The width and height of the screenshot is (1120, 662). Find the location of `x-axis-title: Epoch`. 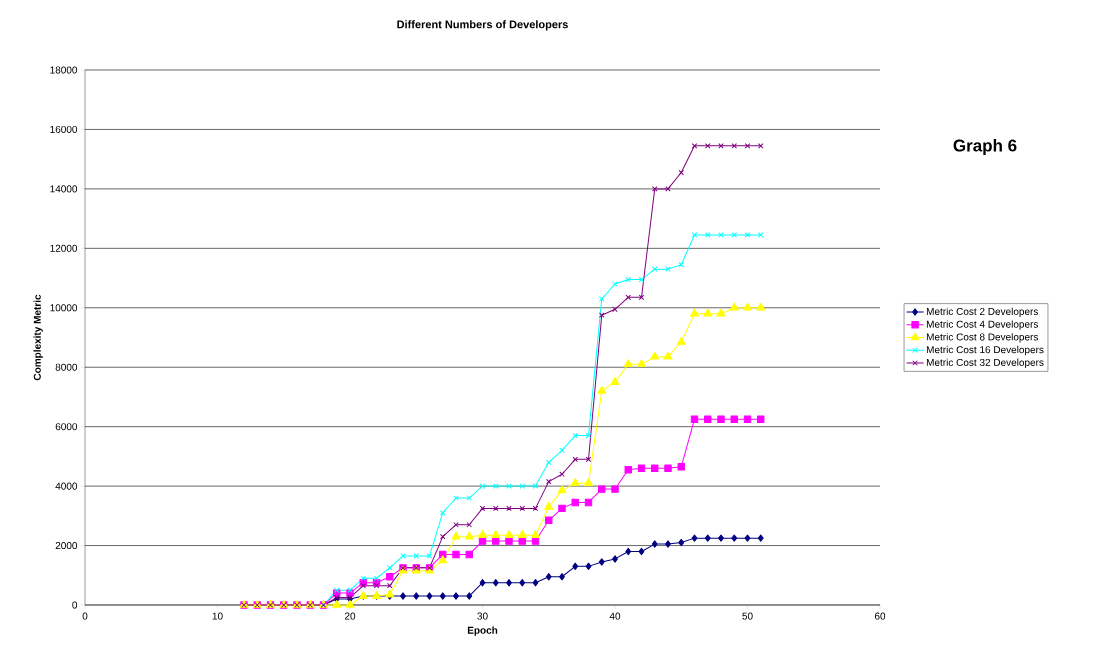

x-axis-title: Epoch is located at coordinates (482, 631).